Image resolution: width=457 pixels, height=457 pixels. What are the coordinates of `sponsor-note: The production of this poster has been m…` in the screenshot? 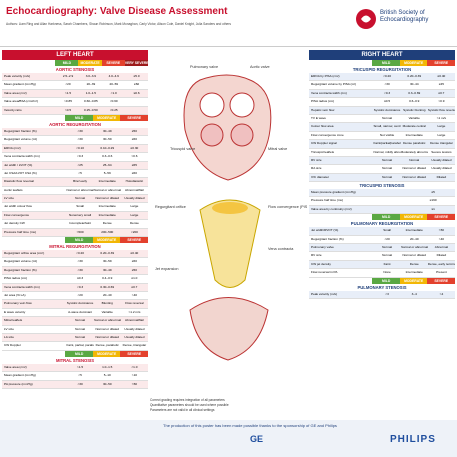 It's located at (250, 425).